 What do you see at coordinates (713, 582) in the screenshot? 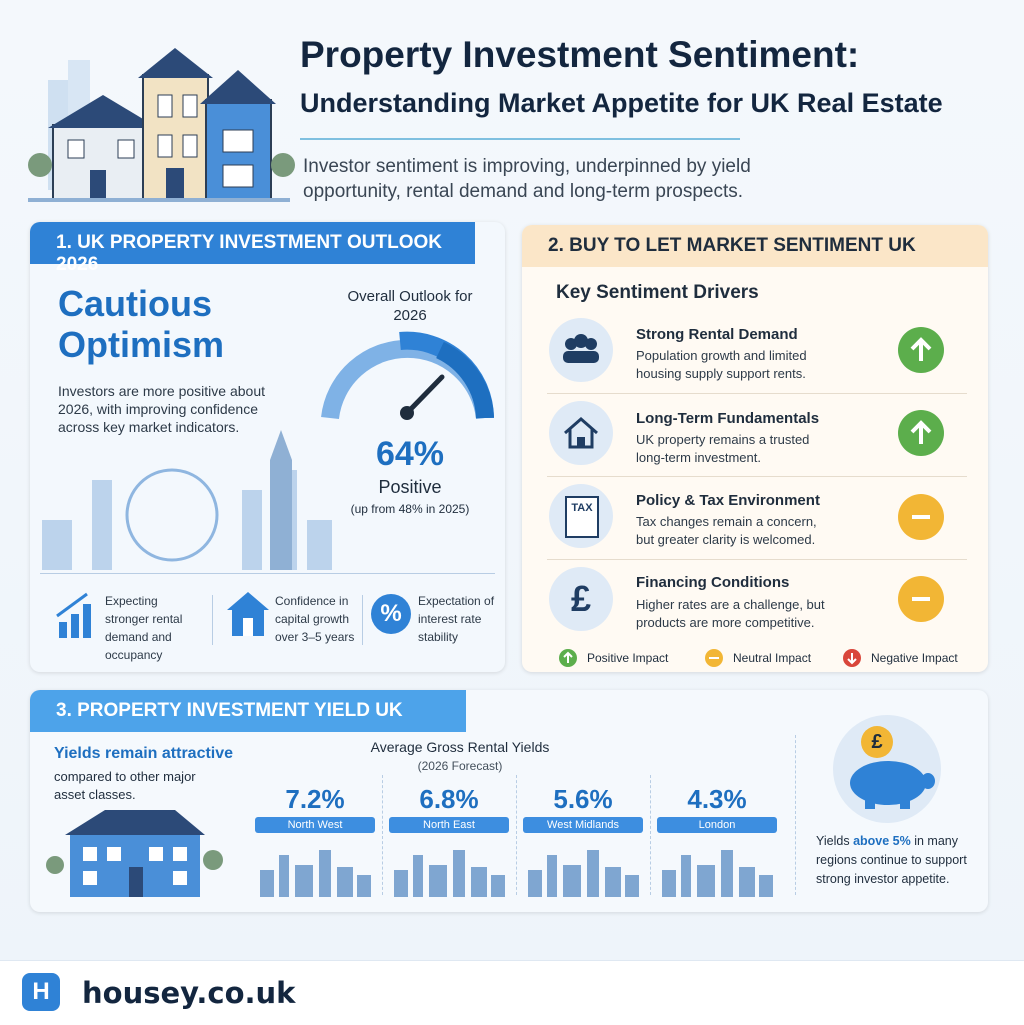
I see `driver-title: Financing Conditions` at bounding box center [713, 582].